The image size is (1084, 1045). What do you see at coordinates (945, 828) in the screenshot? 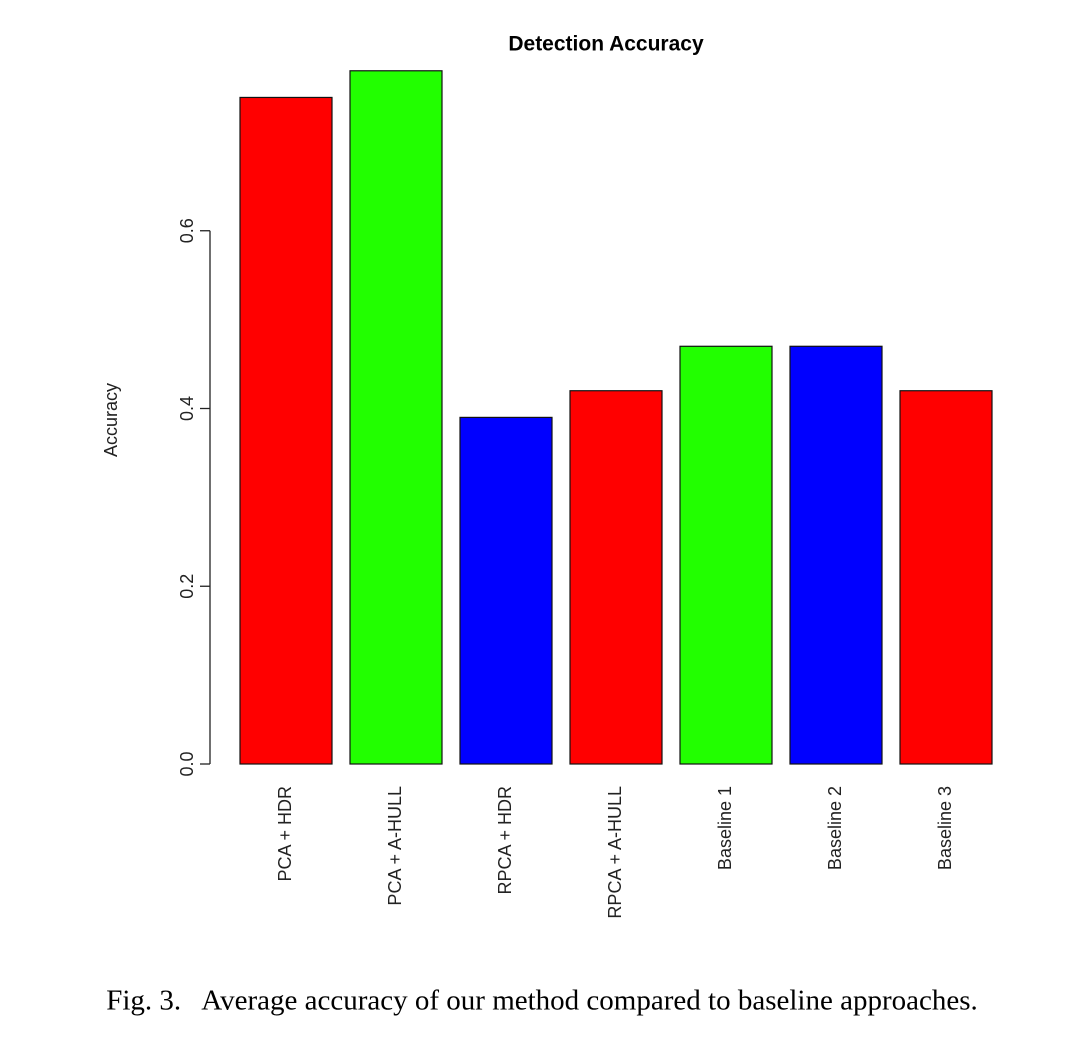
I see `x-tick-label: Baseline 3` at bounding box center [945, 828].